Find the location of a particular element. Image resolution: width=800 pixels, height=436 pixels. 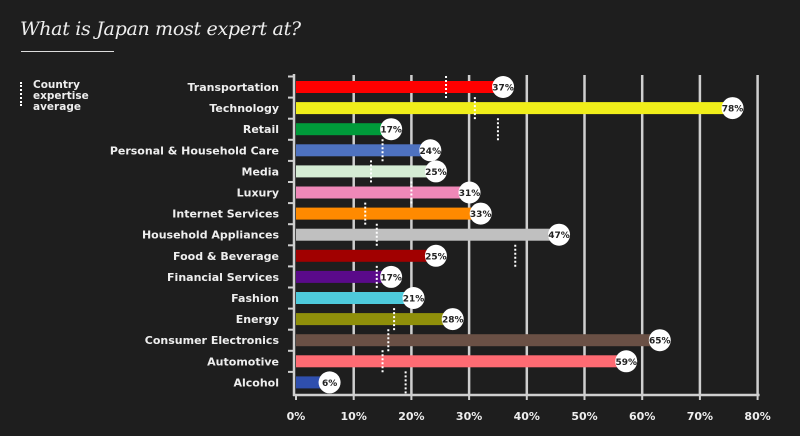

category-label: Technology is located at coordinates (244, 108).